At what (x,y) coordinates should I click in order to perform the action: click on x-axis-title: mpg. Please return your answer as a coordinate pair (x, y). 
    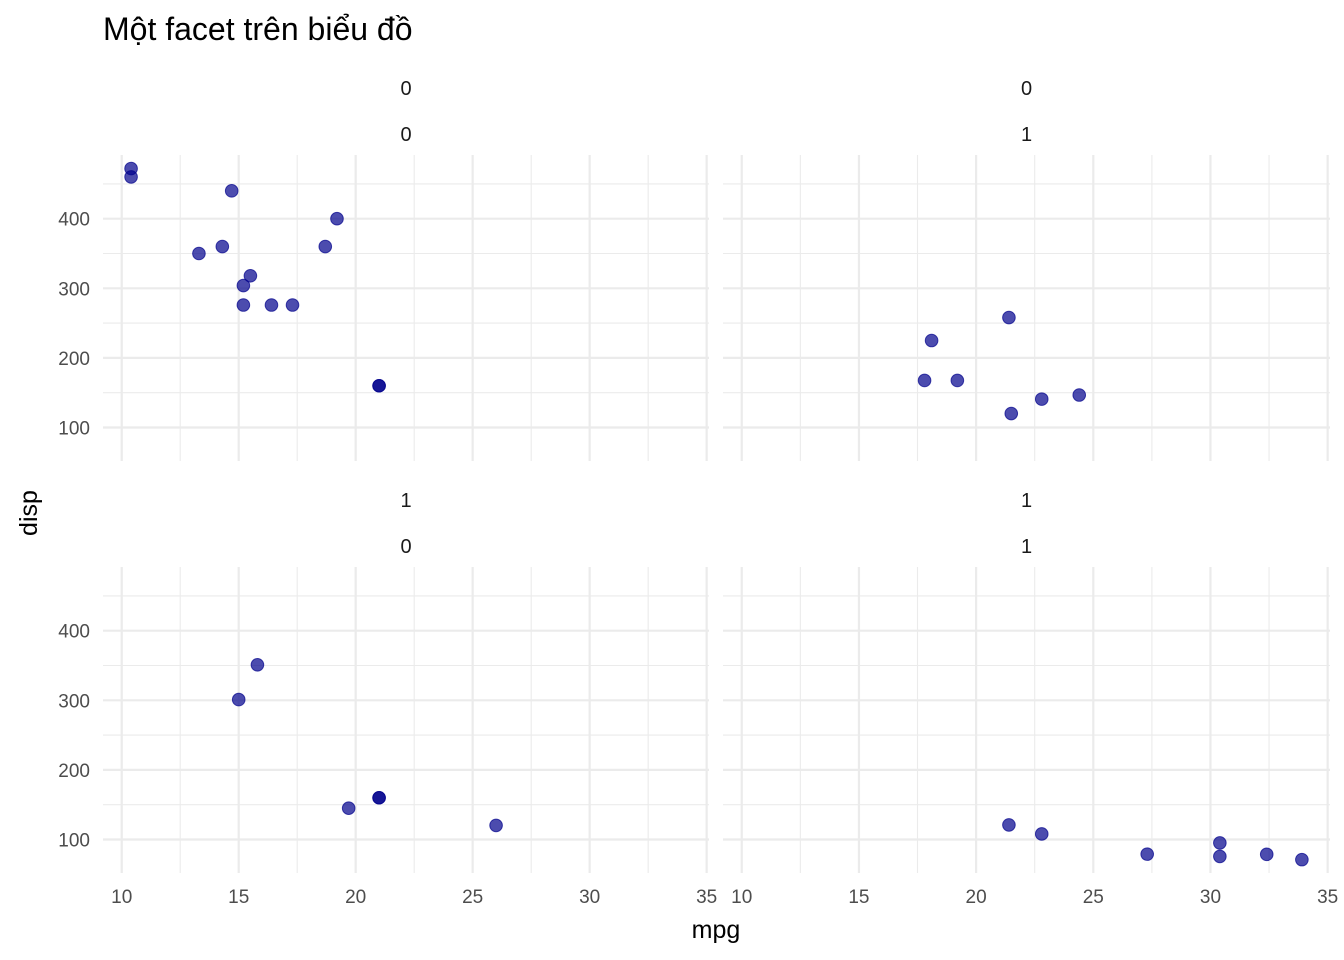
    Looking at the image, I should click on (716, 930).